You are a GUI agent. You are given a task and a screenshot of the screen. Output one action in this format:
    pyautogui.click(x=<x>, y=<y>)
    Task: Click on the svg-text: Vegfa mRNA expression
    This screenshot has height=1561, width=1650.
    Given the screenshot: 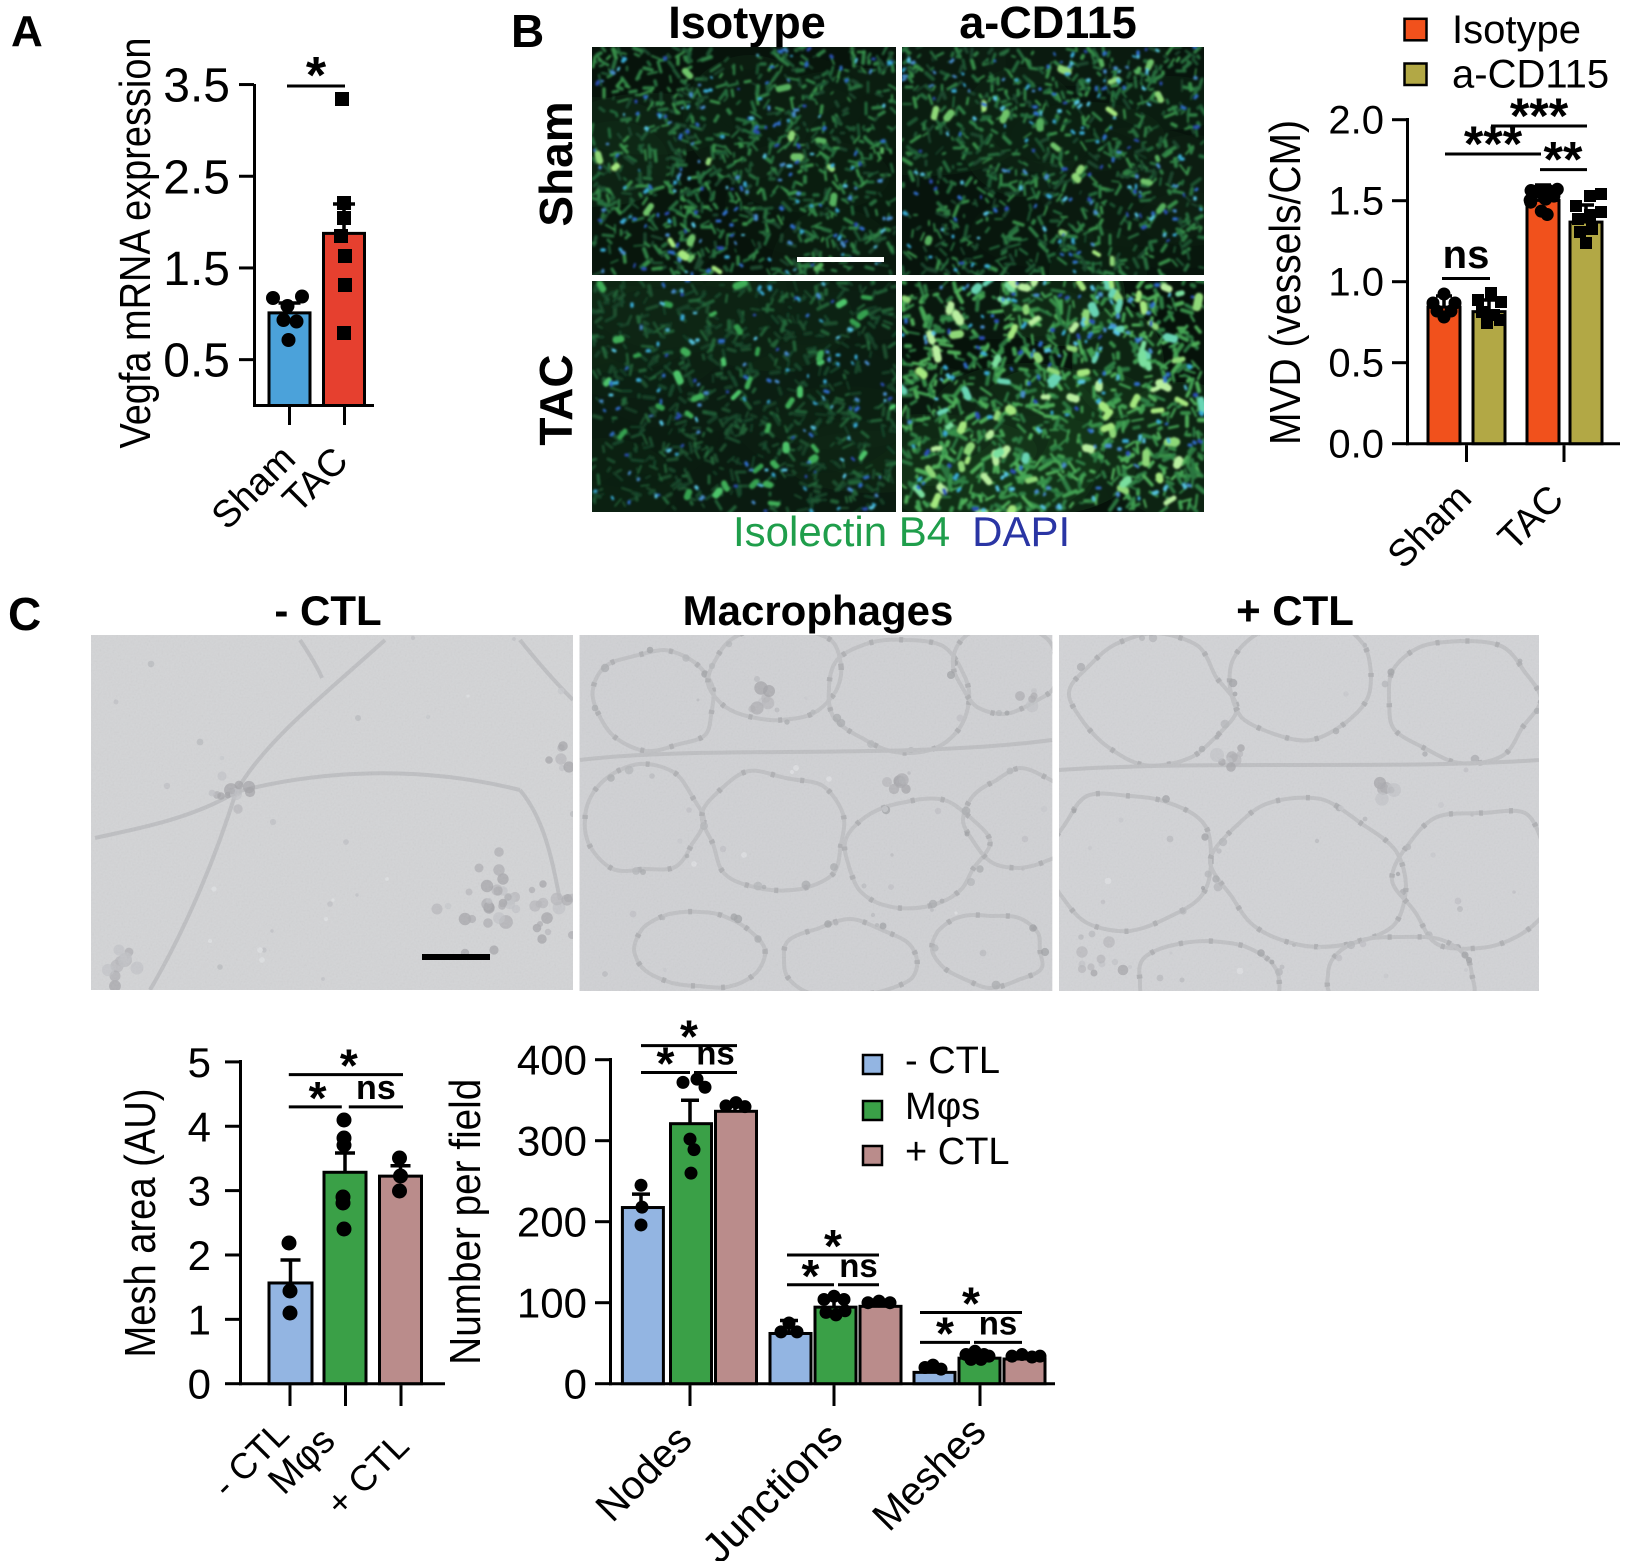 What is the action you would take?
    pyautogui.click(x=135, y=243)
    